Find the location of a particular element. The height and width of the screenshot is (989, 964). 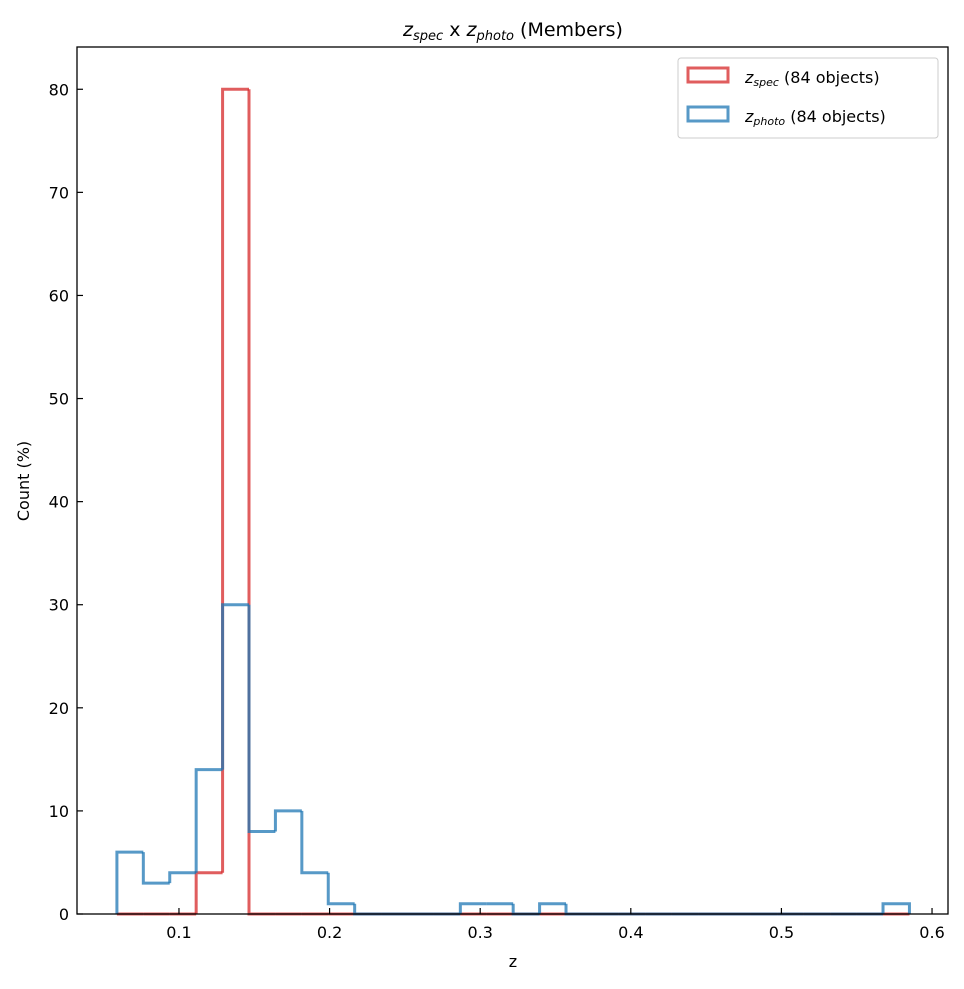

legend-frame is located at coordinates (808, 98).